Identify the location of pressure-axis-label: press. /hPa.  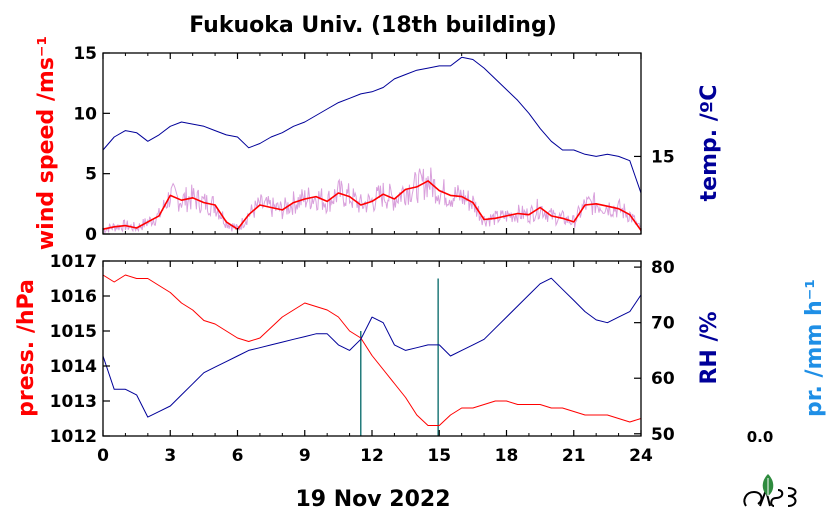
(26, 348).